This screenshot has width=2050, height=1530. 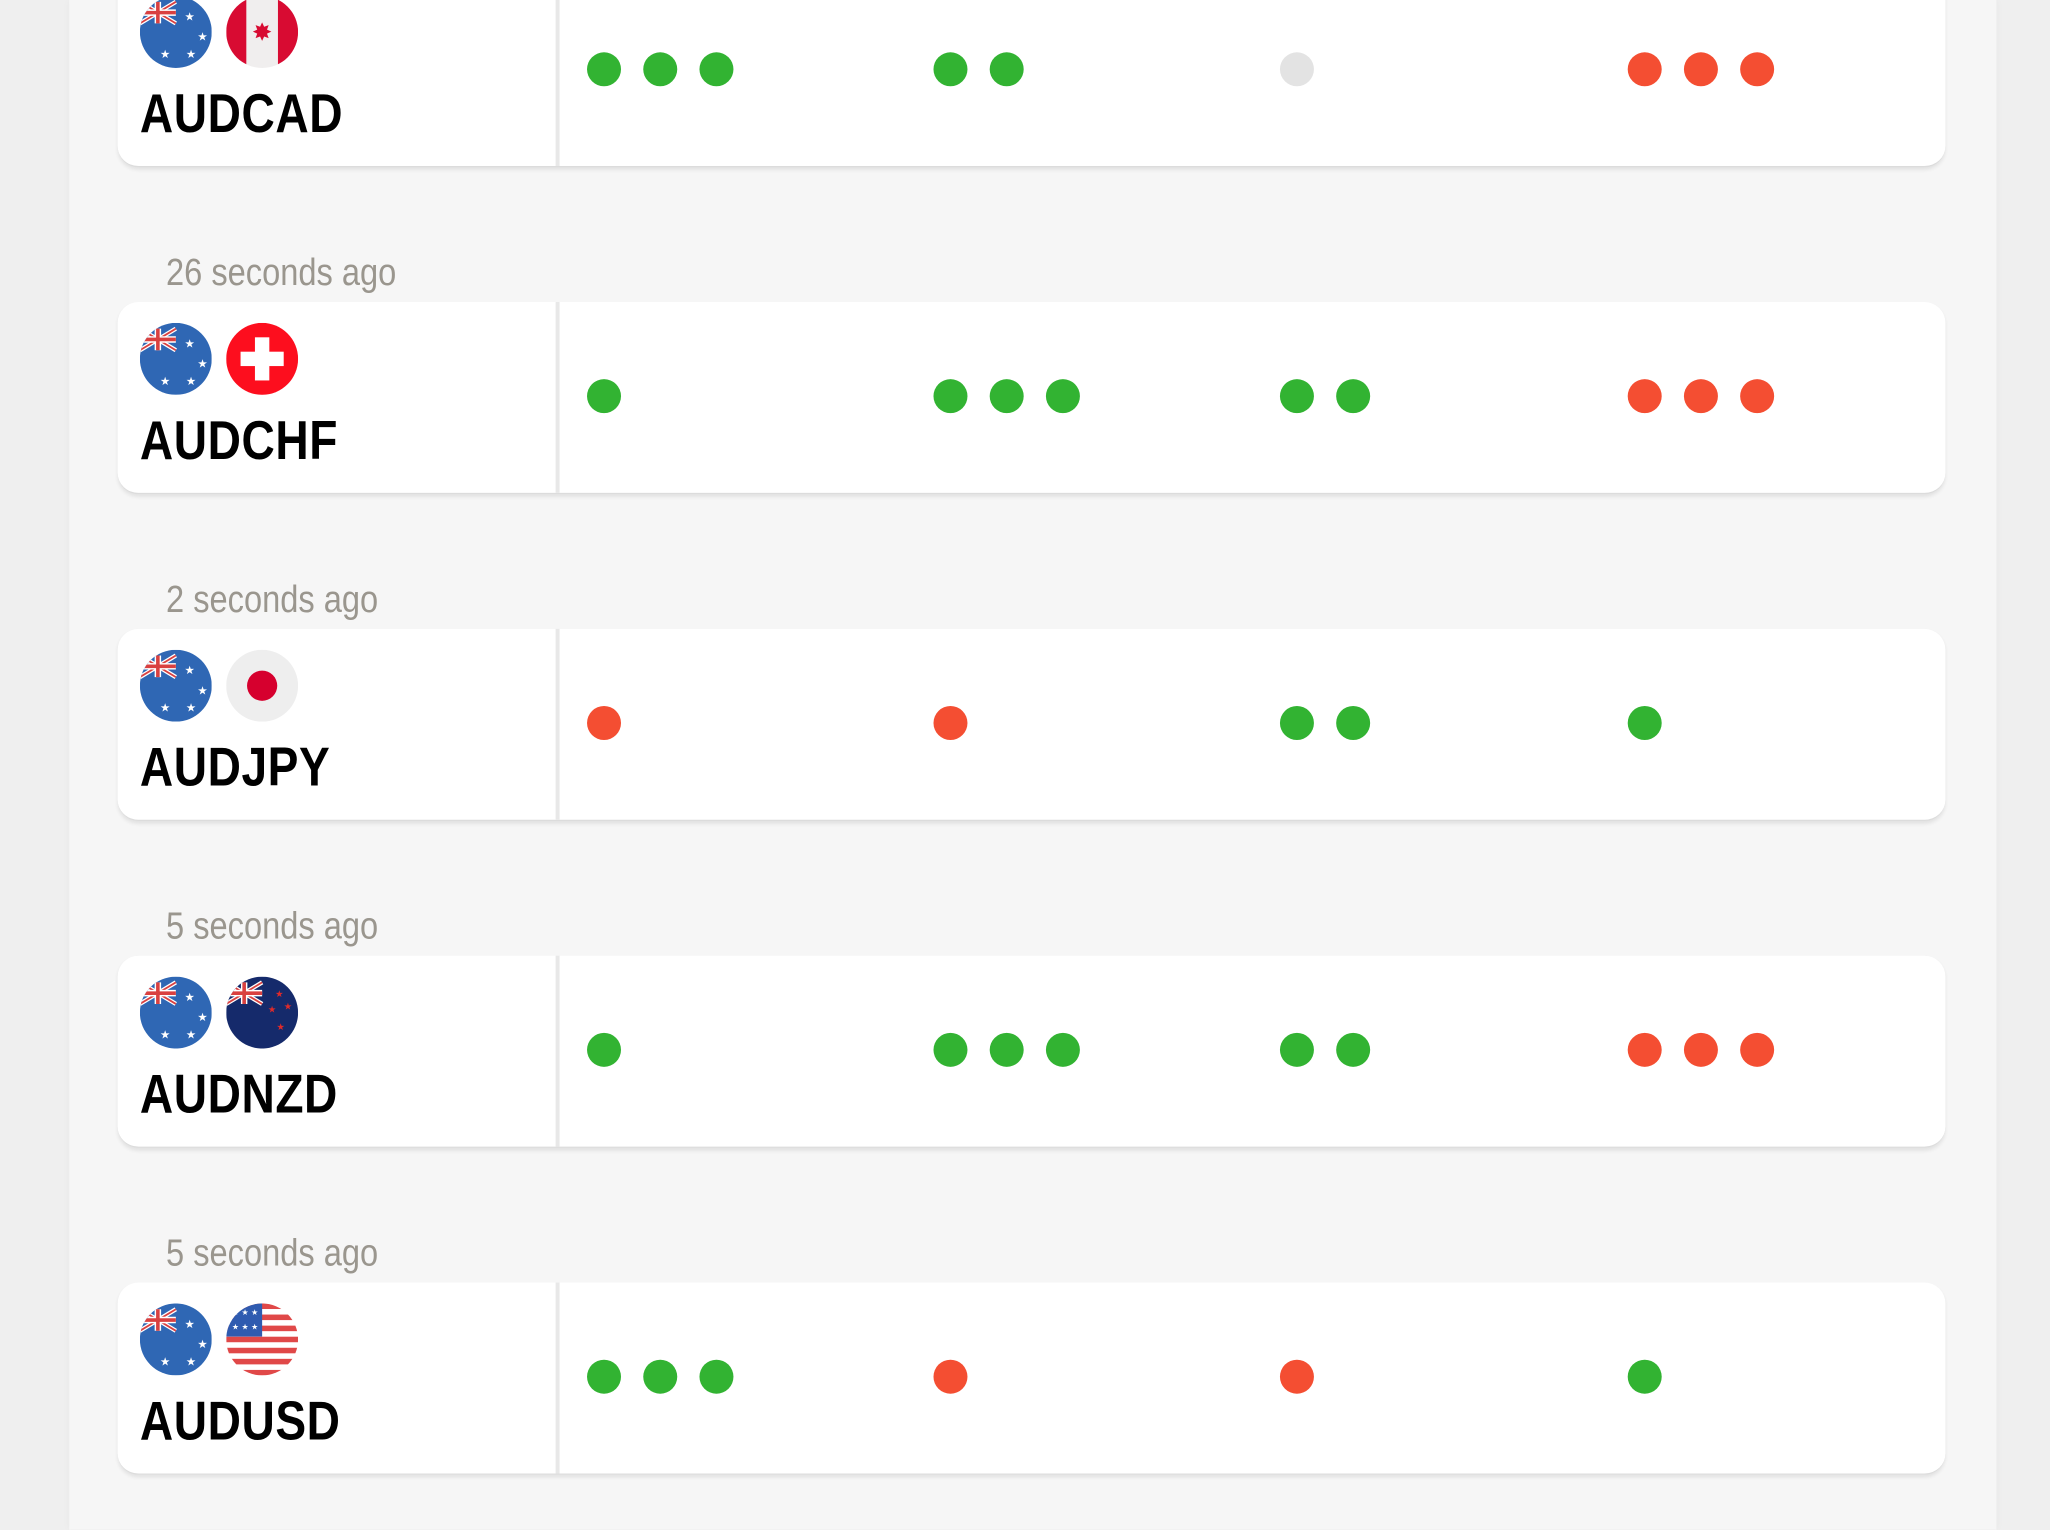 What do you see at coordinates (262, 1339) in the screenshot?
I see `usa-flag-icon: ★ ★ ★ ★ ★ ★` at bounding box center [262, 1339].